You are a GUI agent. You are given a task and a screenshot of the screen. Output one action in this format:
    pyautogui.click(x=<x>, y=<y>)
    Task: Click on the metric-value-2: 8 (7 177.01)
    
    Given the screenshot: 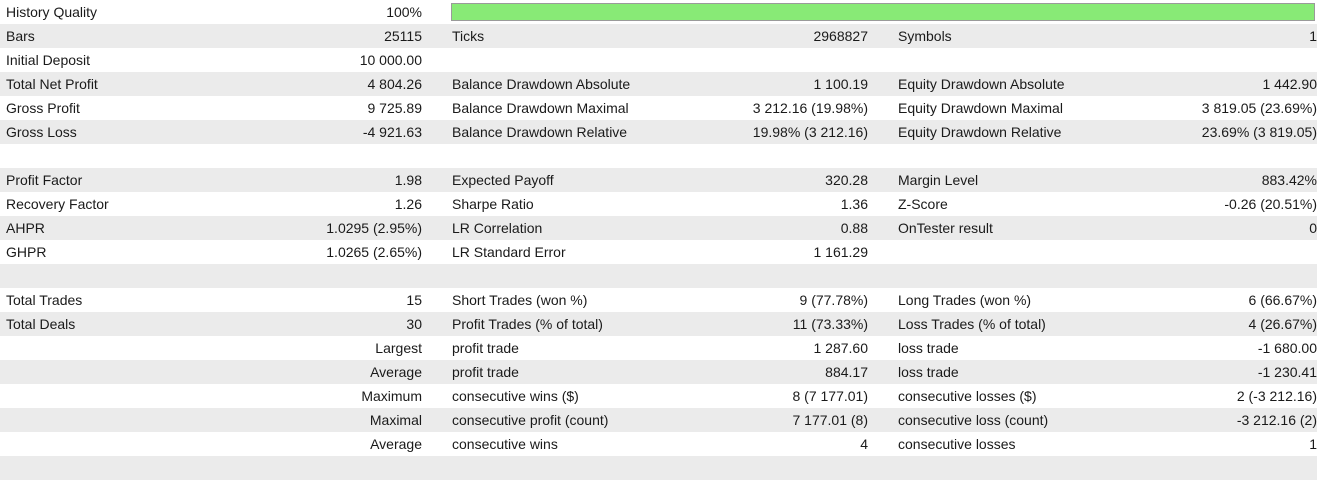 What is the action you would take?
    pyautogui.click(x=830, y=396)
    